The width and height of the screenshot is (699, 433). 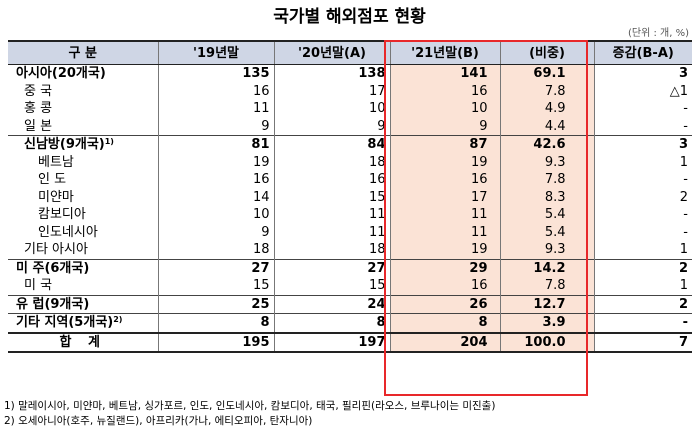 What do you see at coordinates (679, 91) in the screenshot?
I see `cell-change-text: △1` at bounding box center [679, 91].